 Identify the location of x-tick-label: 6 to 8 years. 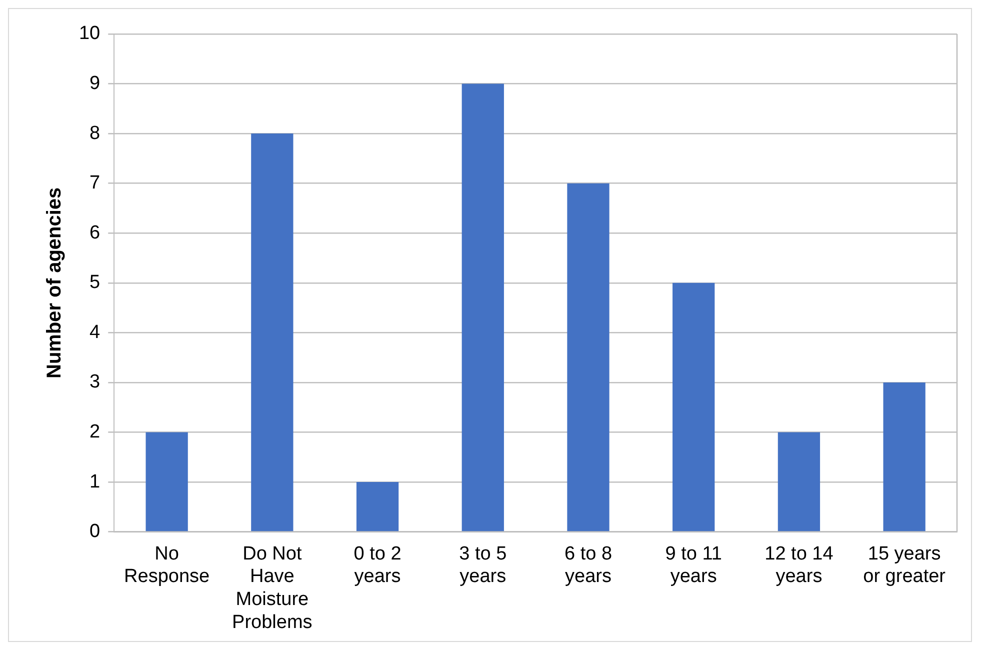
(588, 565).